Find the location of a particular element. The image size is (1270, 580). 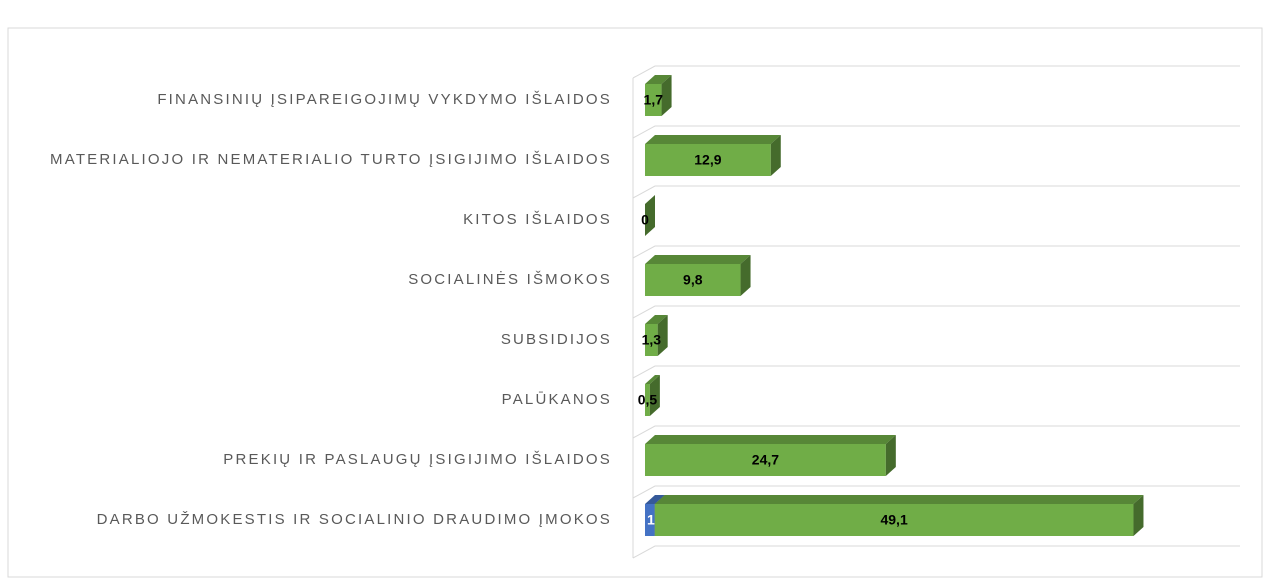

category-label: SOCIALINĖS IŠMOKOS is located at coordinates (510, 279).